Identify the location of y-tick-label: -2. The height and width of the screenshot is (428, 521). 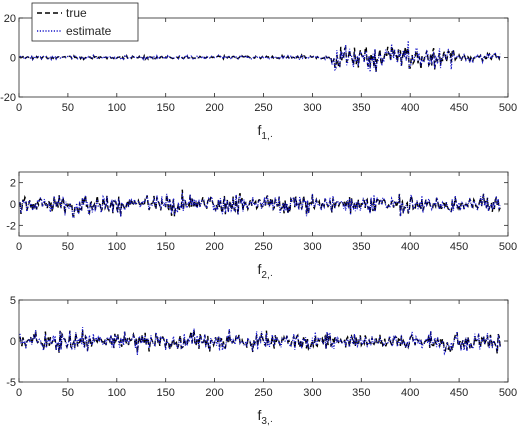
(11, 226).